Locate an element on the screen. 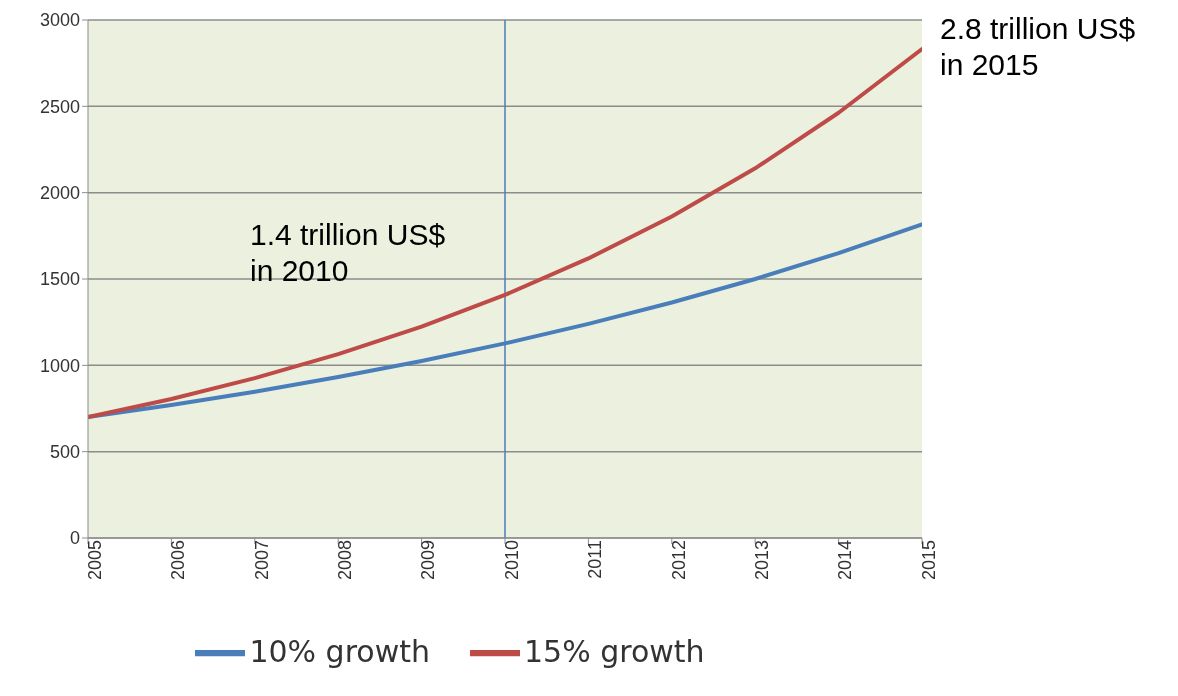 Image resolution: width=1178 pixels, height=696 pixels. annotation: 1.4 trillion US$ in 2010 is located at coordinates (348, 252).